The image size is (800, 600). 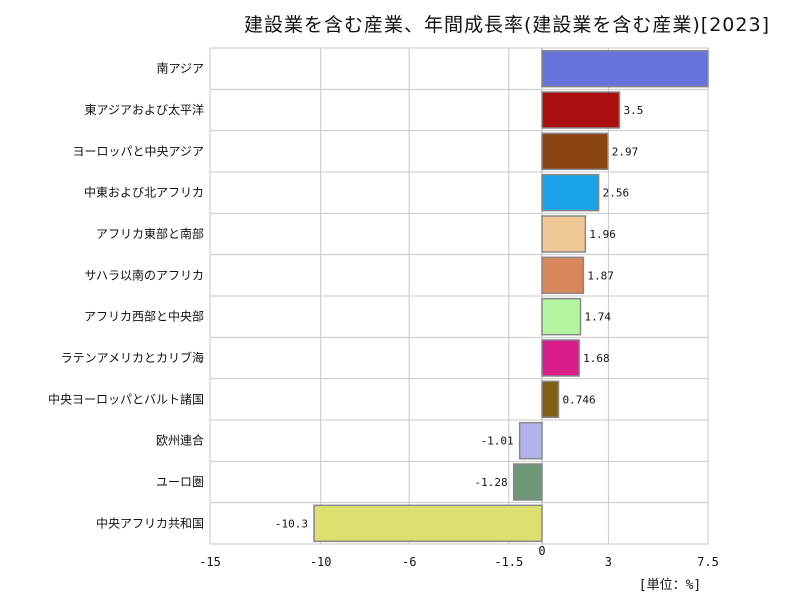 I want to click on x-tick-label-5: 3, so click(x=608, y=562).